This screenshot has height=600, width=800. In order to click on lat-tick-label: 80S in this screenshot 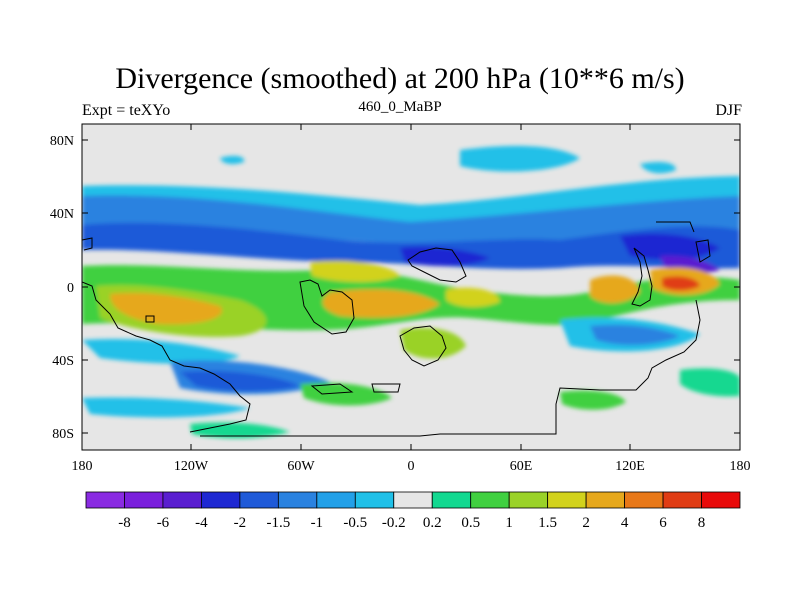, I will do `click(63, 434)`.